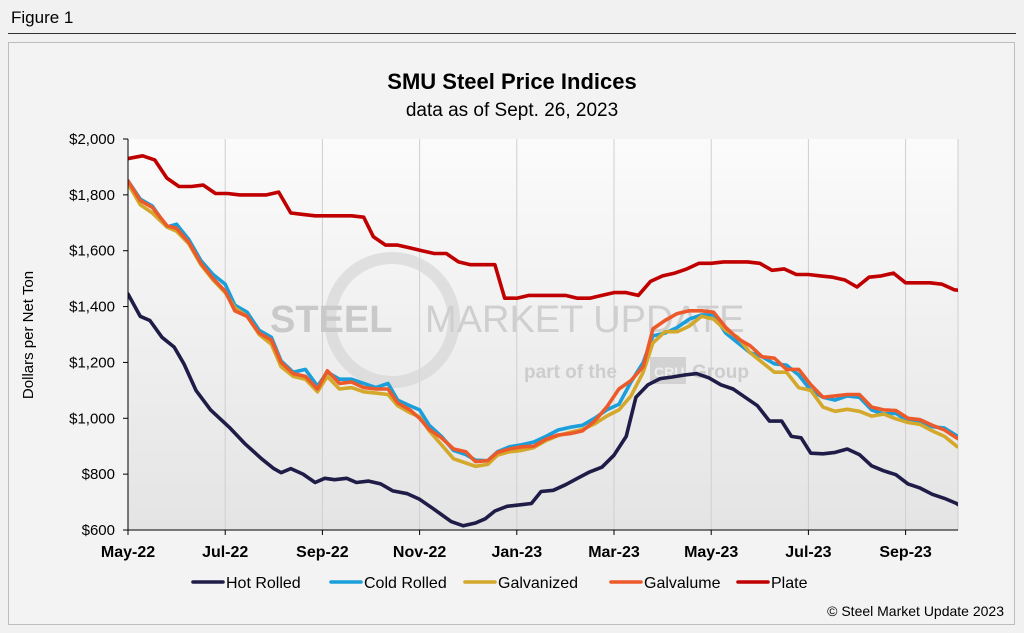 The image size is (1024, 633). What do you see at coordinates (808, 552) in the screenshot?
I see `x-tick-label: Jul-23` at bounding box center [808, 552].